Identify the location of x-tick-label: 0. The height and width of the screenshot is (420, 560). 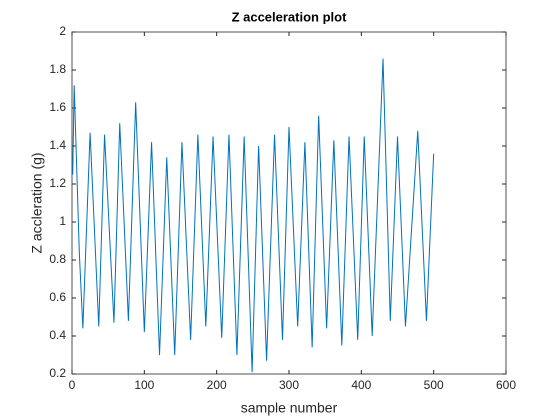
(72, 385).